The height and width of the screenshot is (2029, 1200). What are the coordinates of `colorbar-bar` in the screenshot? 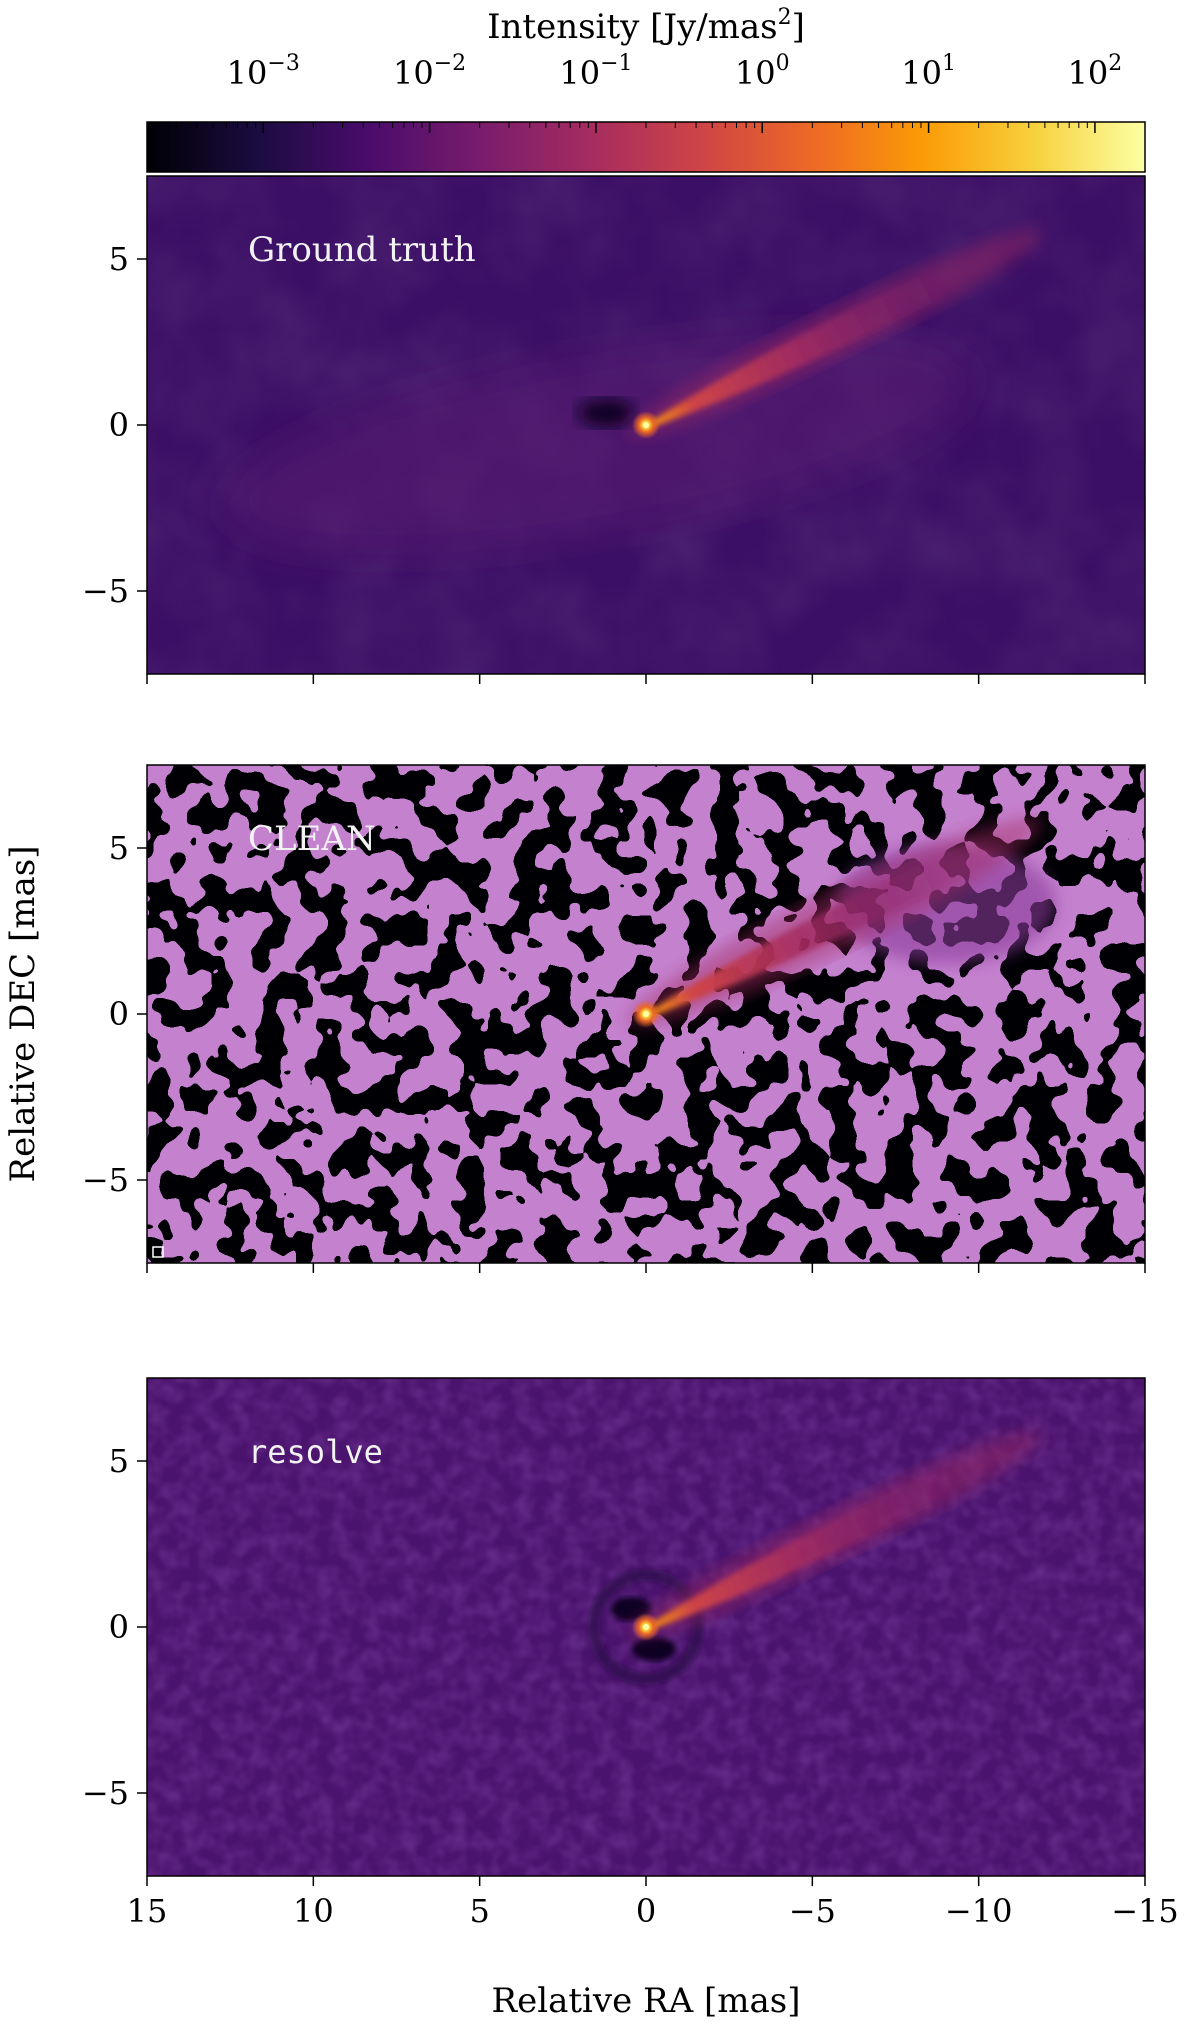 It's located at (646, 147).